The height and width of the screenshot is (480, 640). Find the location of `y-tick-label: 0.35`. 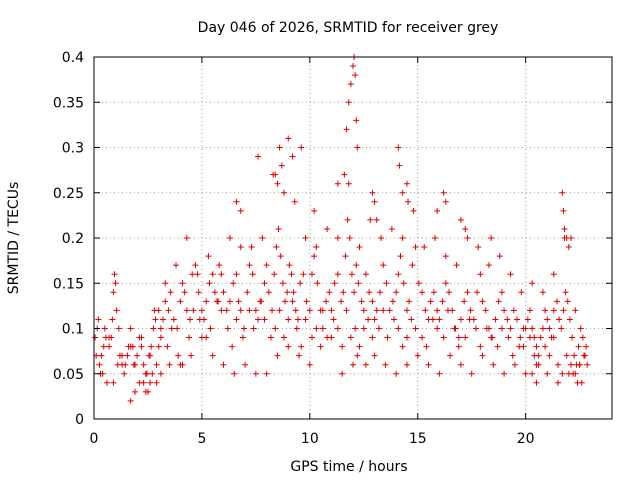

y-tick-label: 0.35 is located at coordinates (68, 103).